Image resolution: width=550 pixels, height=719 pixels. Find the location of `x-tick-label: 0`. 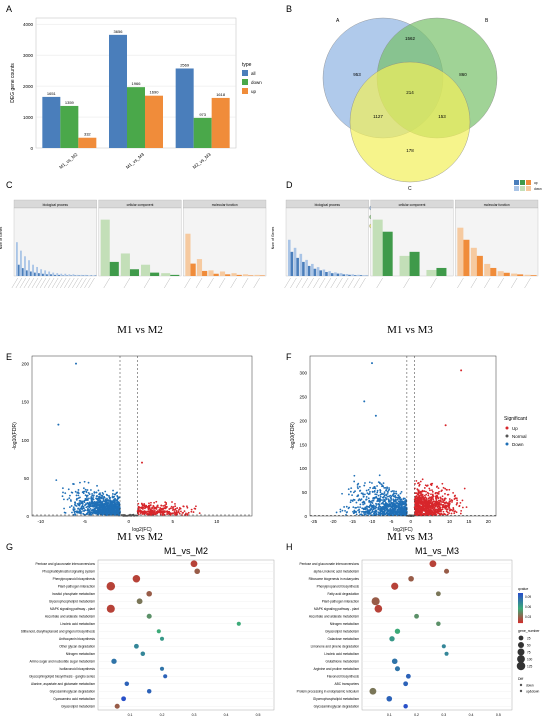

x-tick-label: 0 is located at coordinates (410, 521).